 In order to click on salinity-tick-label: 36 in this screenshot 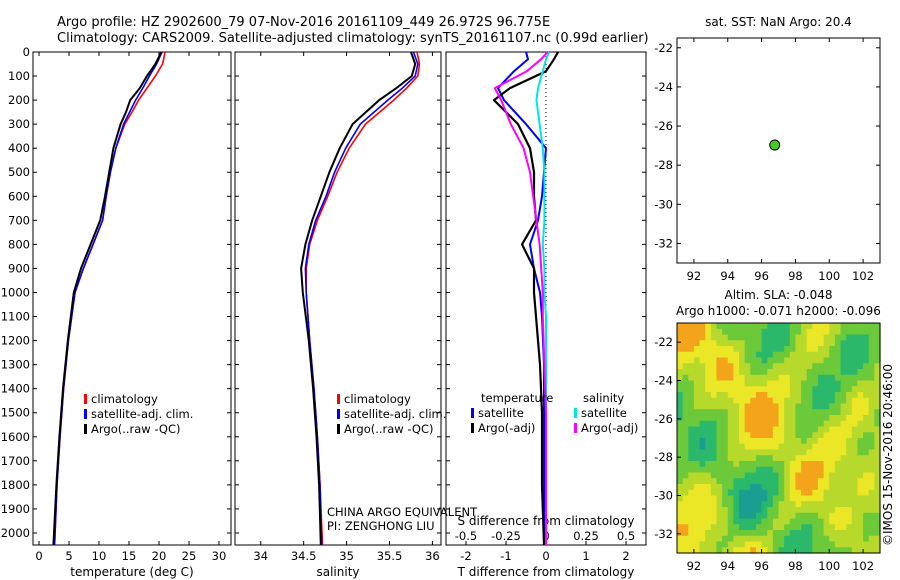, I will do `click(432, 556)`.